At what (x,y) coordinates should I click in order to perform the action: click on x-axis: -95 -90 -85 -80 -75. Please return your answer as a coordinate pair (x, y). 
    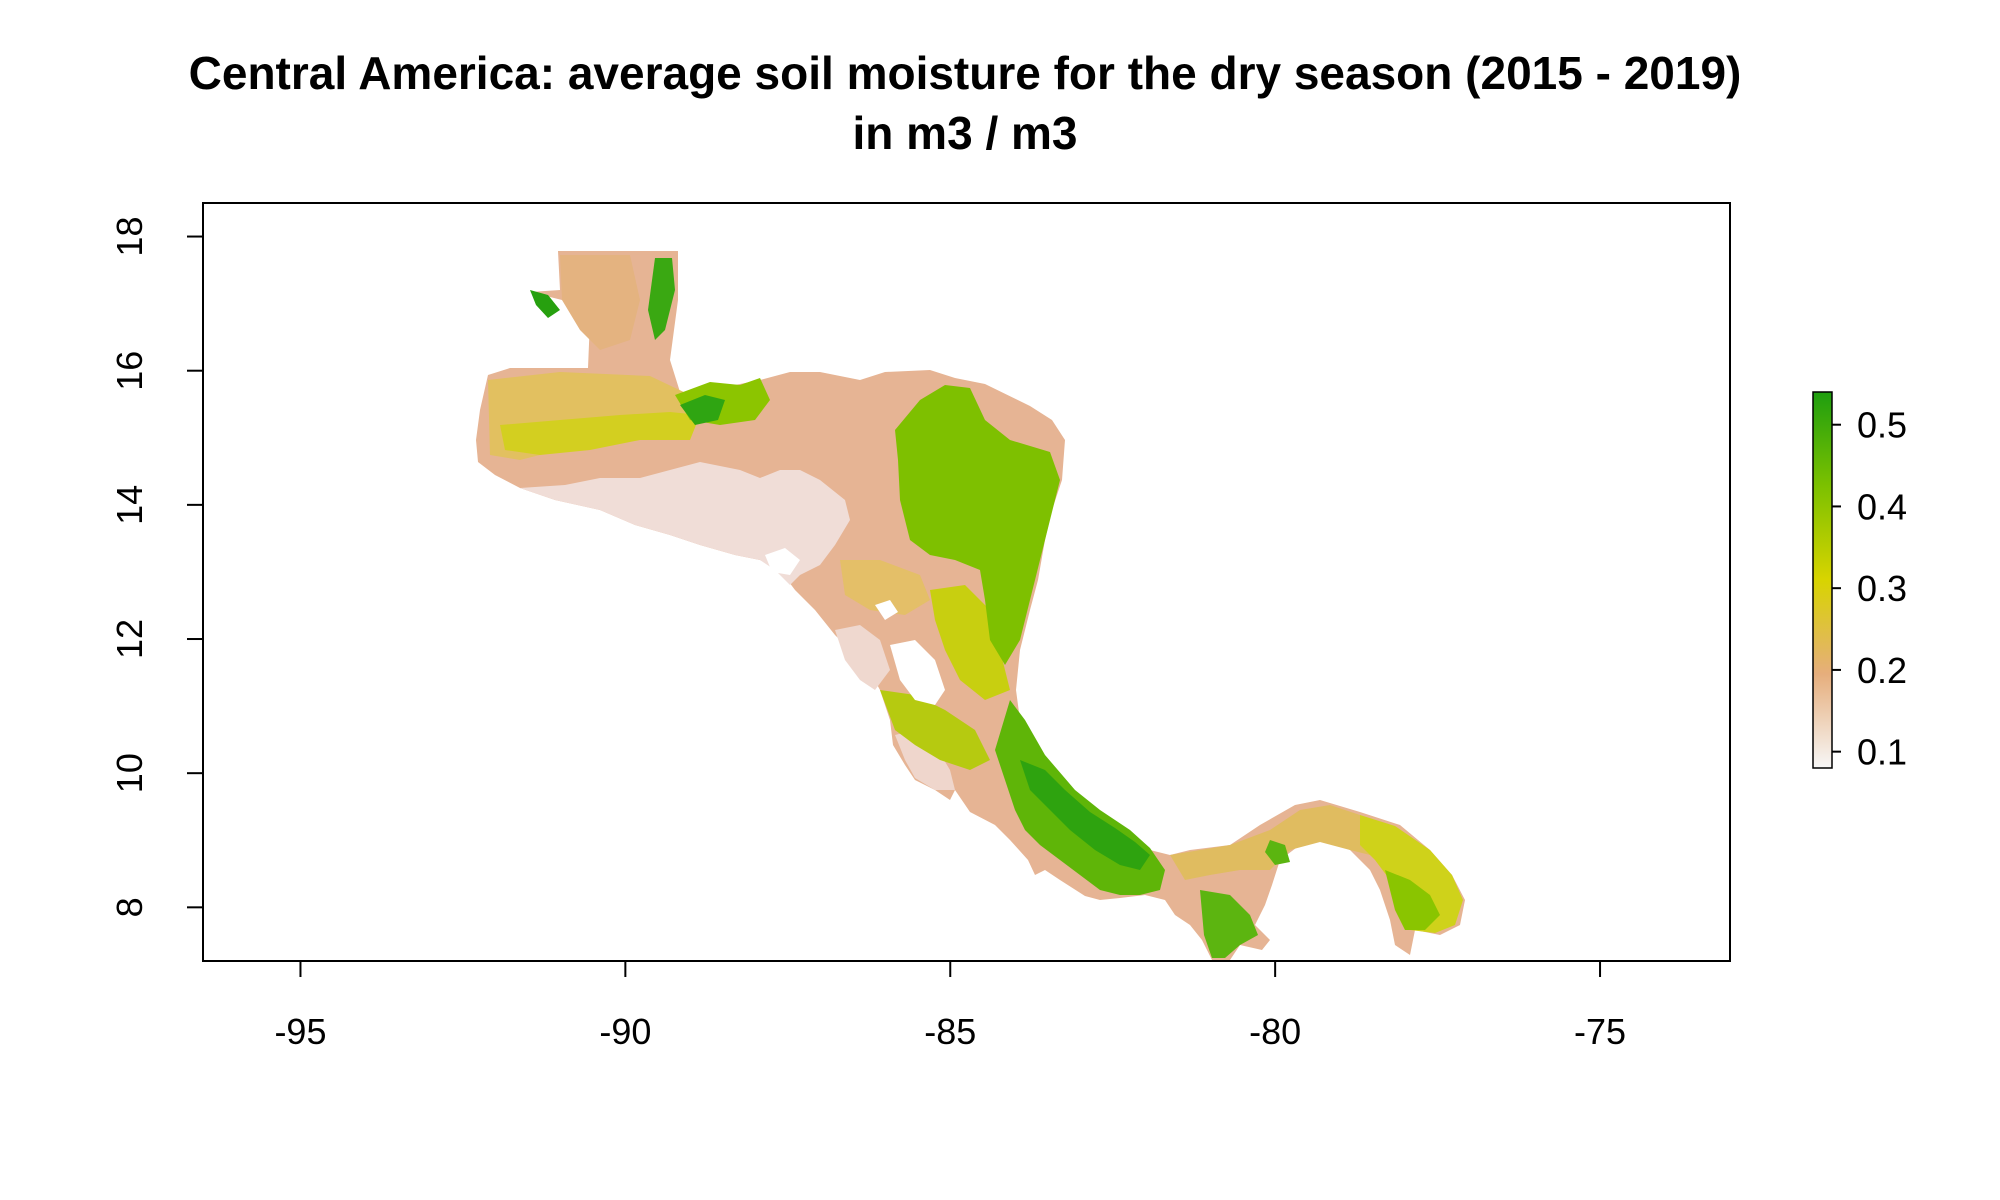
    Looking at the image, I should click on (950, 1006).